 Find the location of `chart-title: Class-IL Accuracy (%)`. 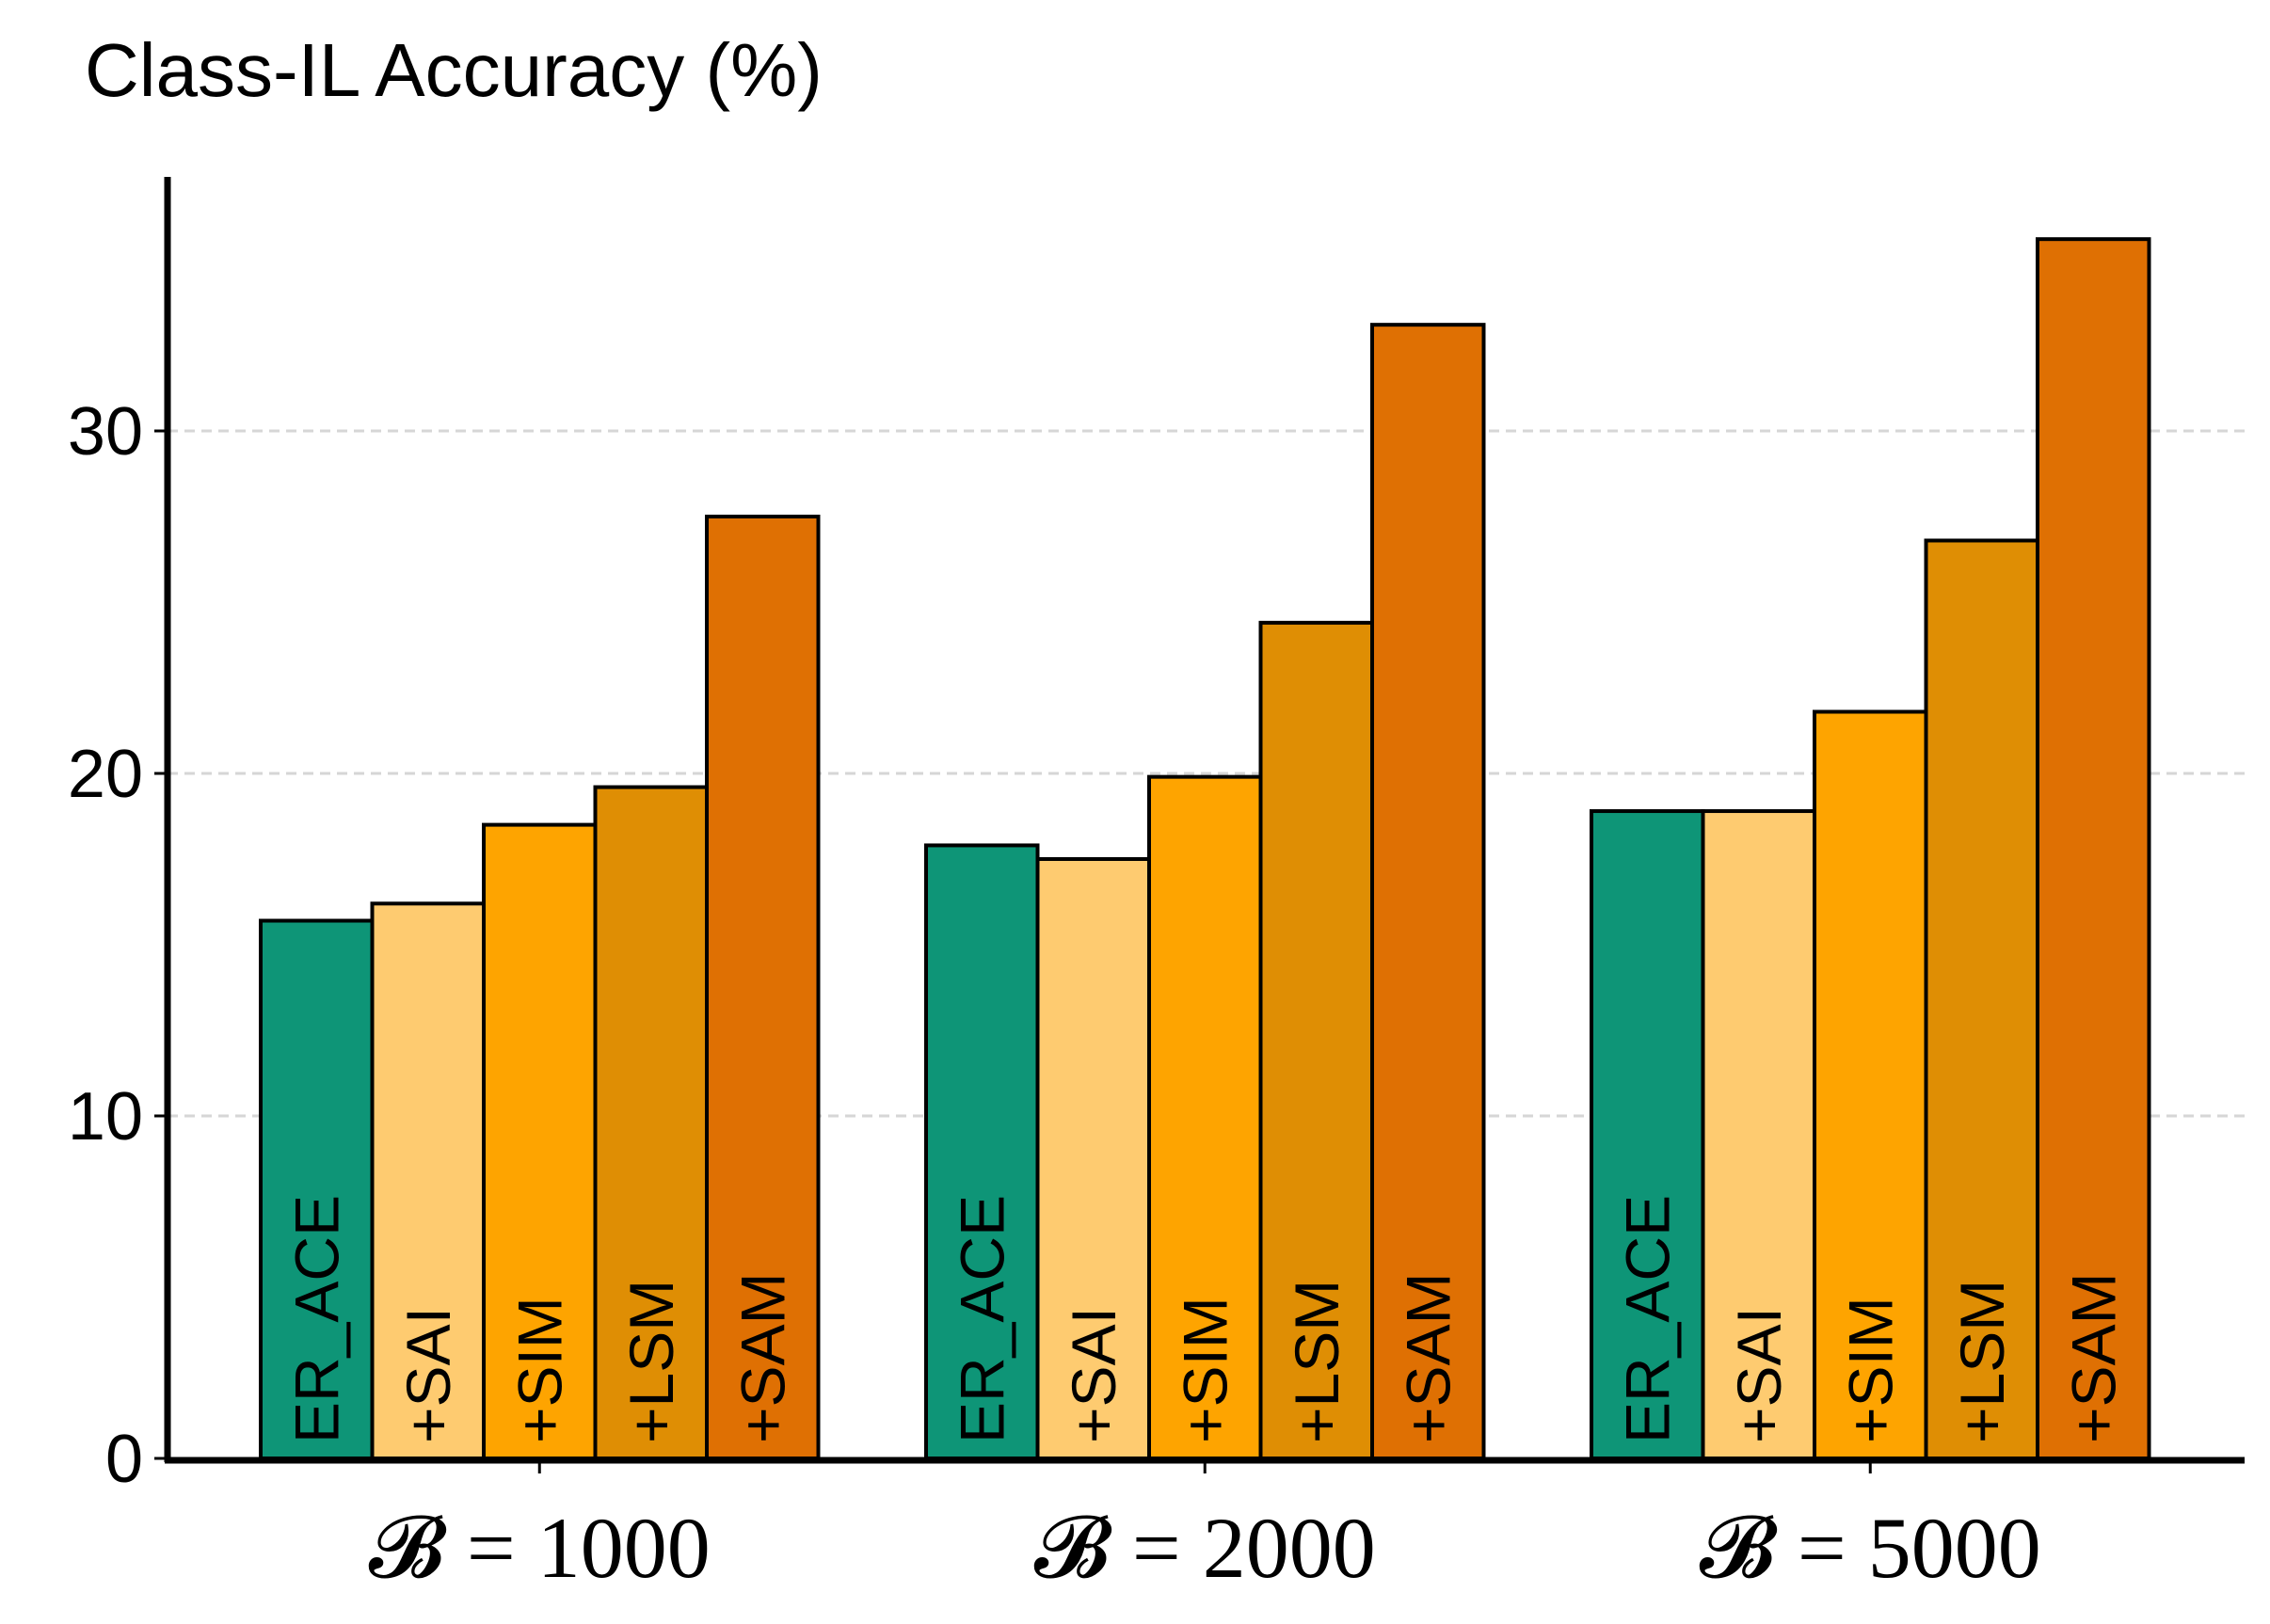

chart-title: Class-IL Accuracy (%) is located at coordinates (454, 70).